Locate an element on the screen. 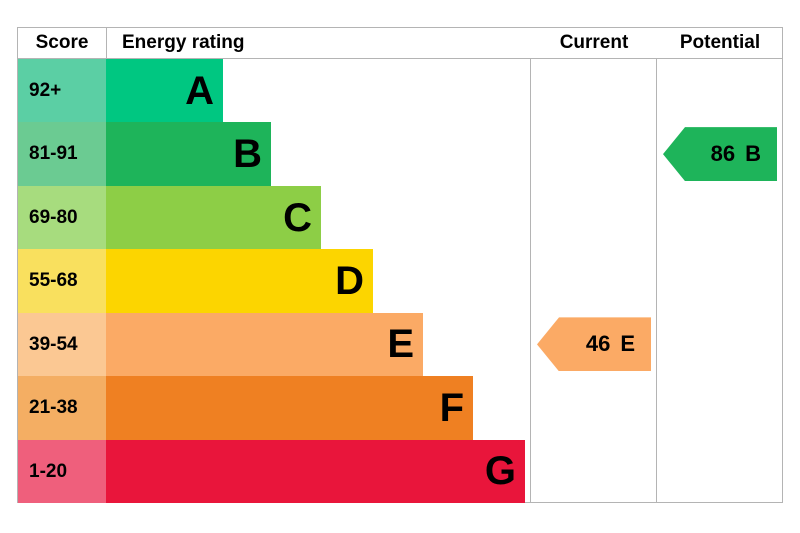 This screenshot has height=533, width=800. column-header-rating: Energy rating is located at coordinates (183, 42).